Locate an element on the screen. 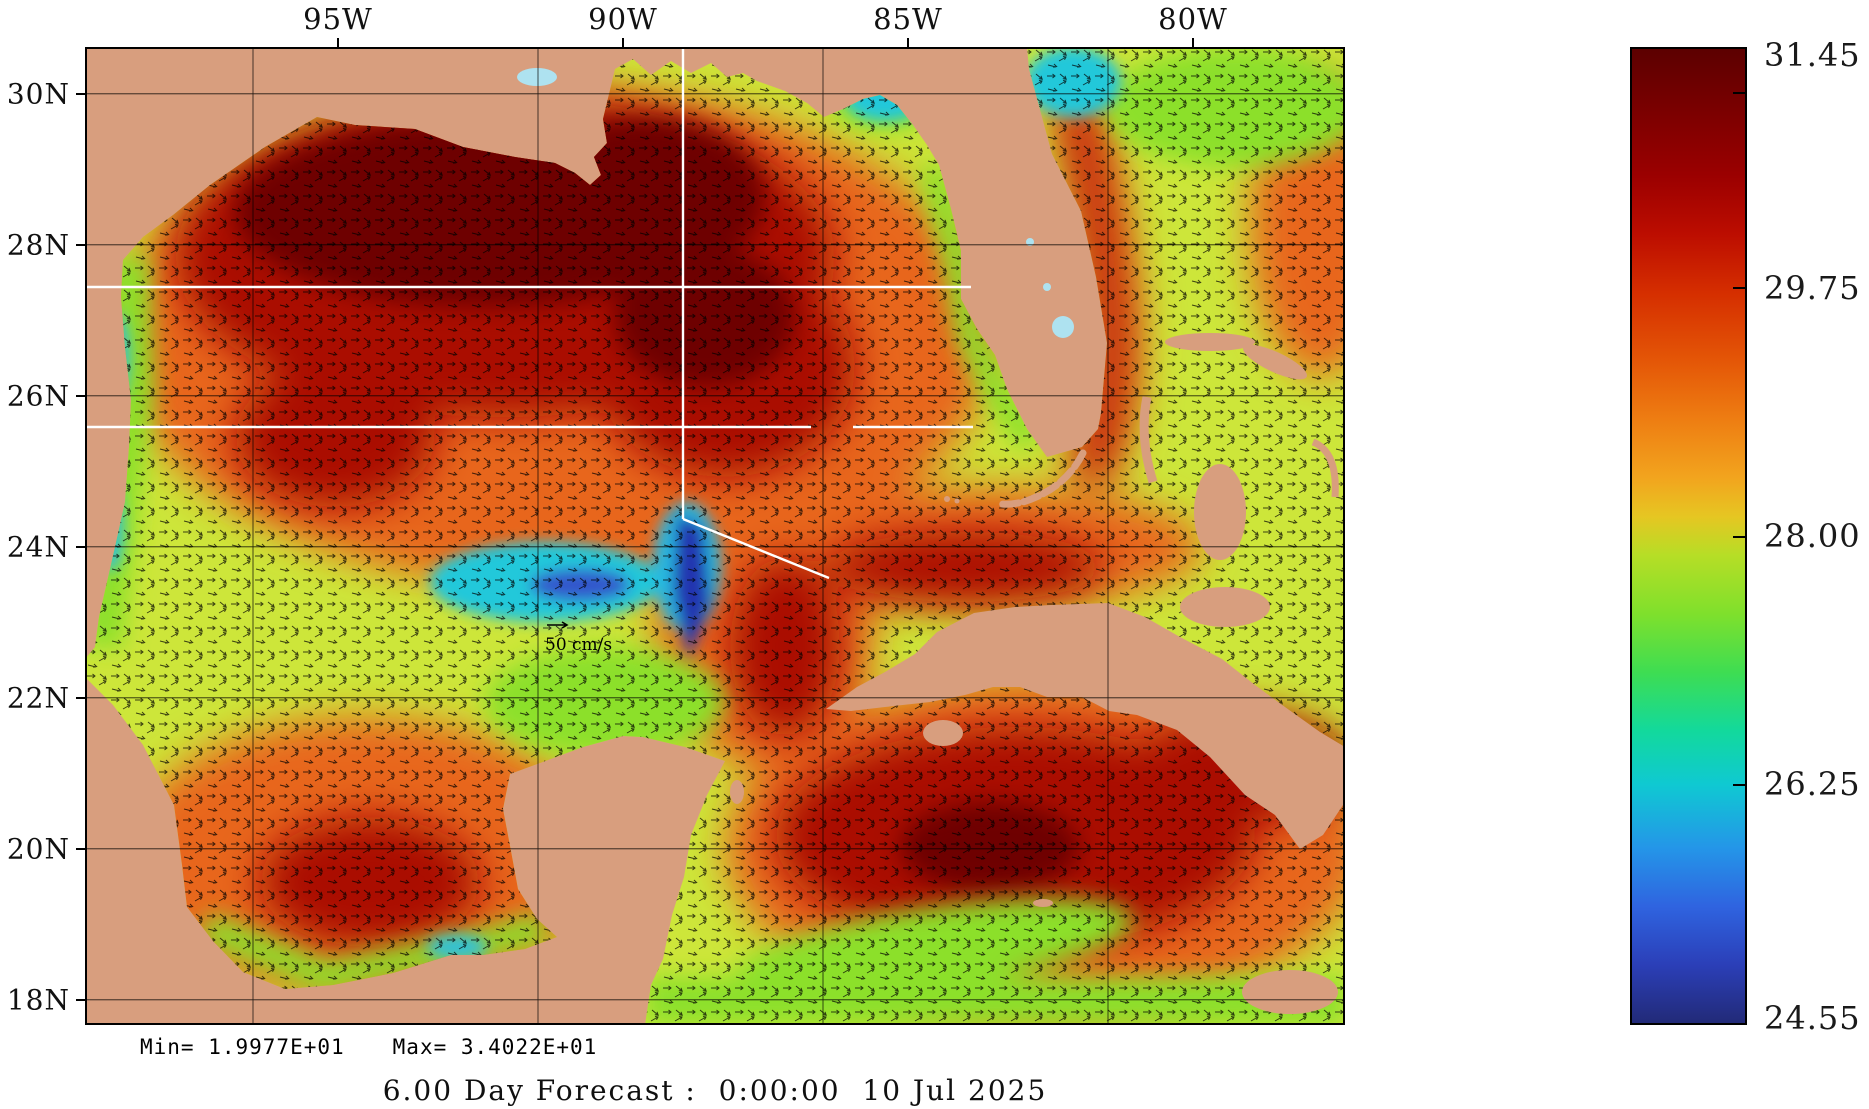 This screenshot has width=1869, height=1109. isla-juventud is located at coordinates (943, 733).